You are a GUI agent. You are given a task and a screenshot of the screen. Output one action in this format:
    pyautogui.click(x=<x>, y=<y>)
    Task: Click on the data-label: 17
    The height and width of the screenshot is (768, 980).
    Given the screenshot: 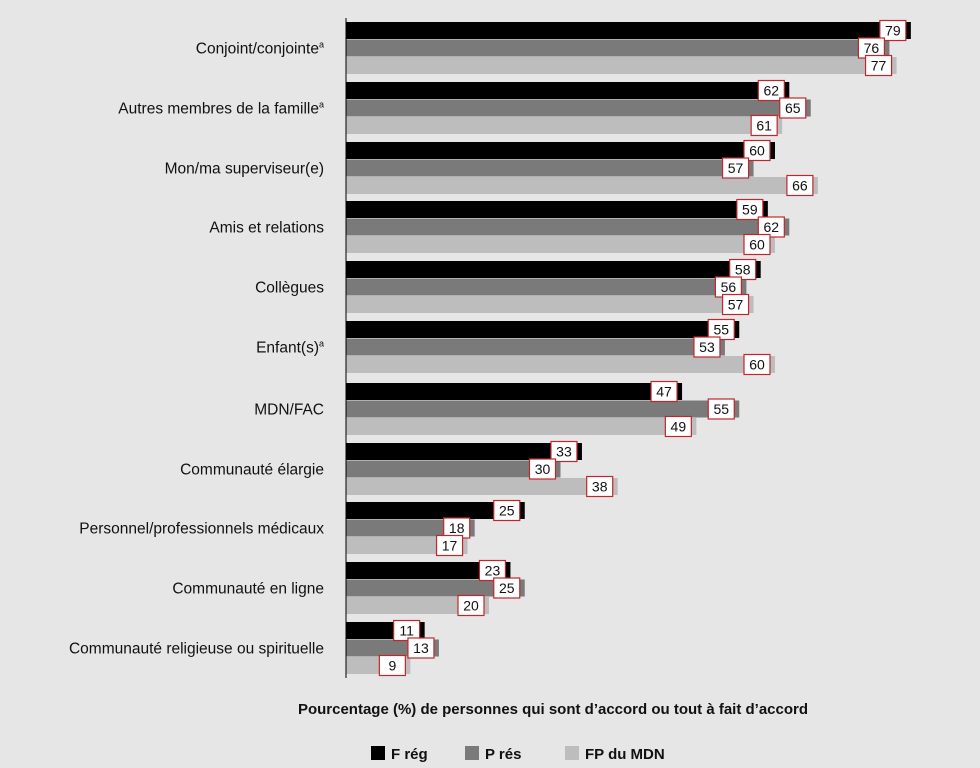 What is the action you would take?
    pyautogui.click(x=450, y=546)
    